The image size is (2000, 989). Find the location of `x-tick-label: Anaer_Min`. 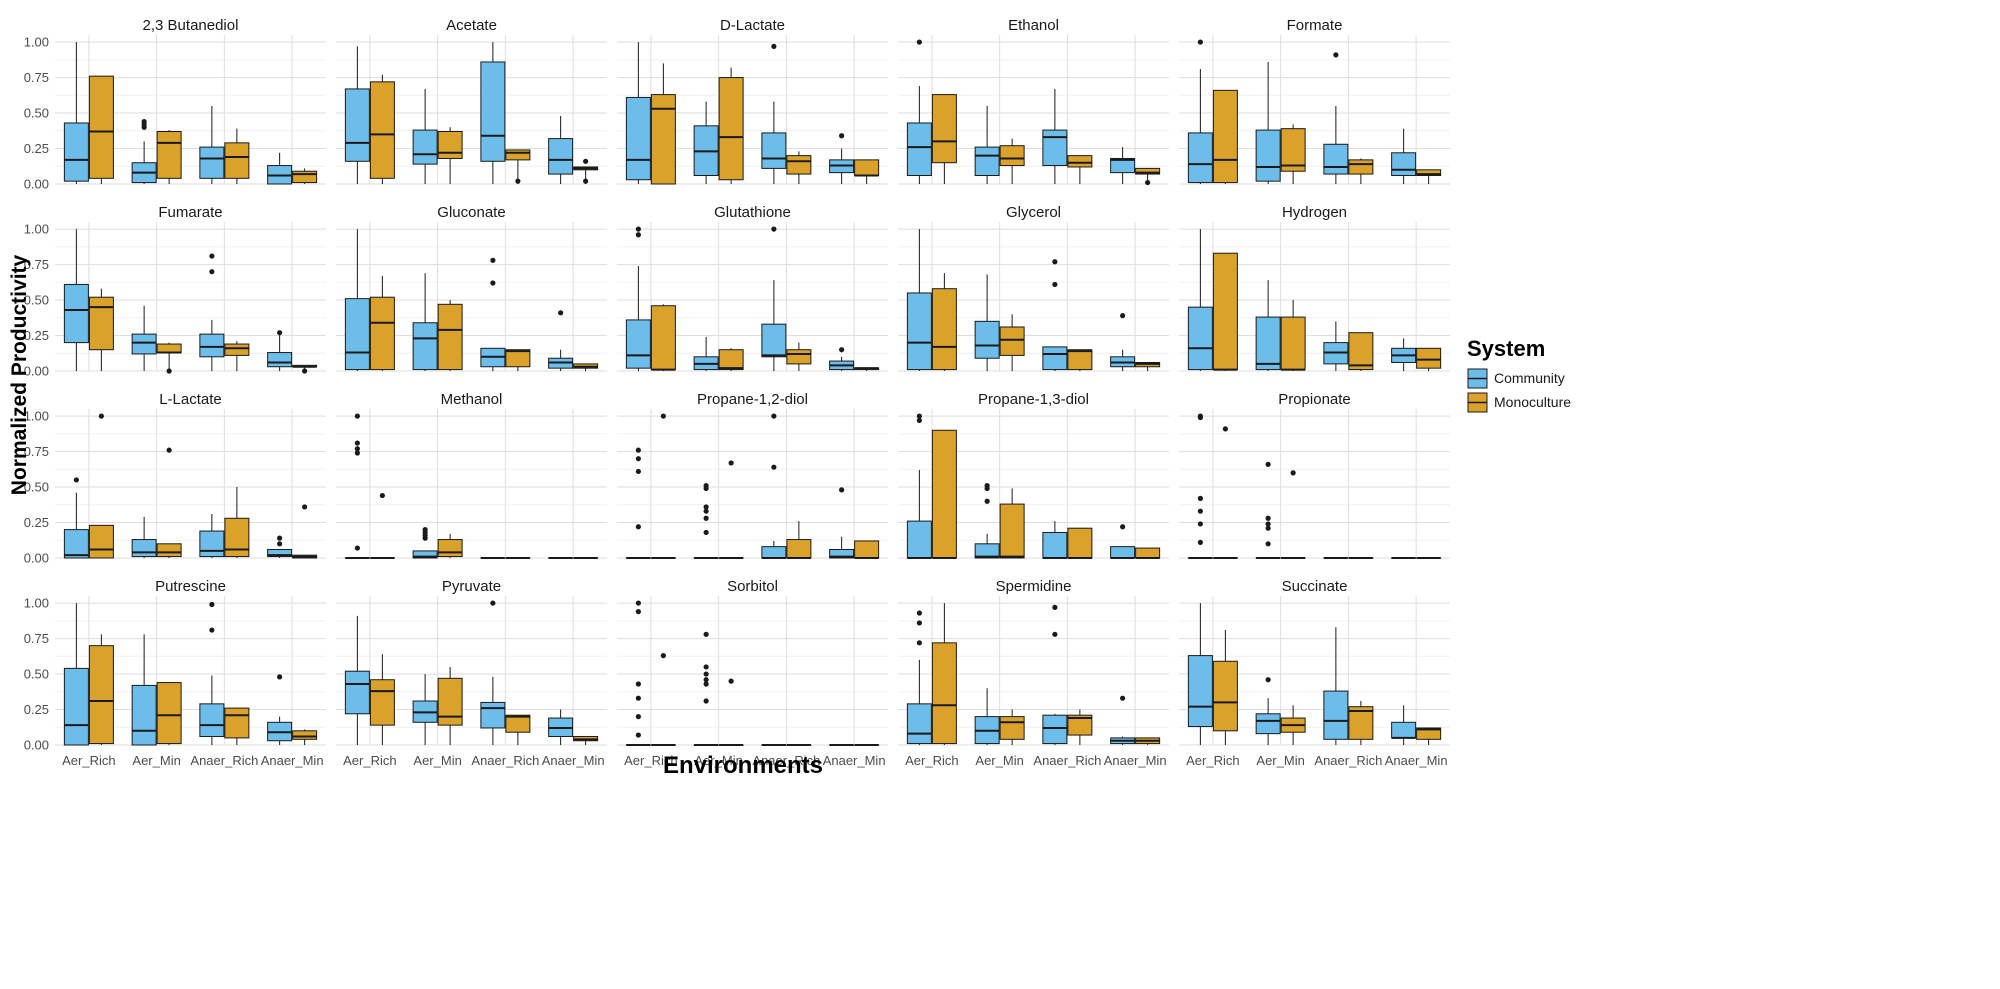

x-tick-label: Anaer_Min is located at coordinates (292, 760).